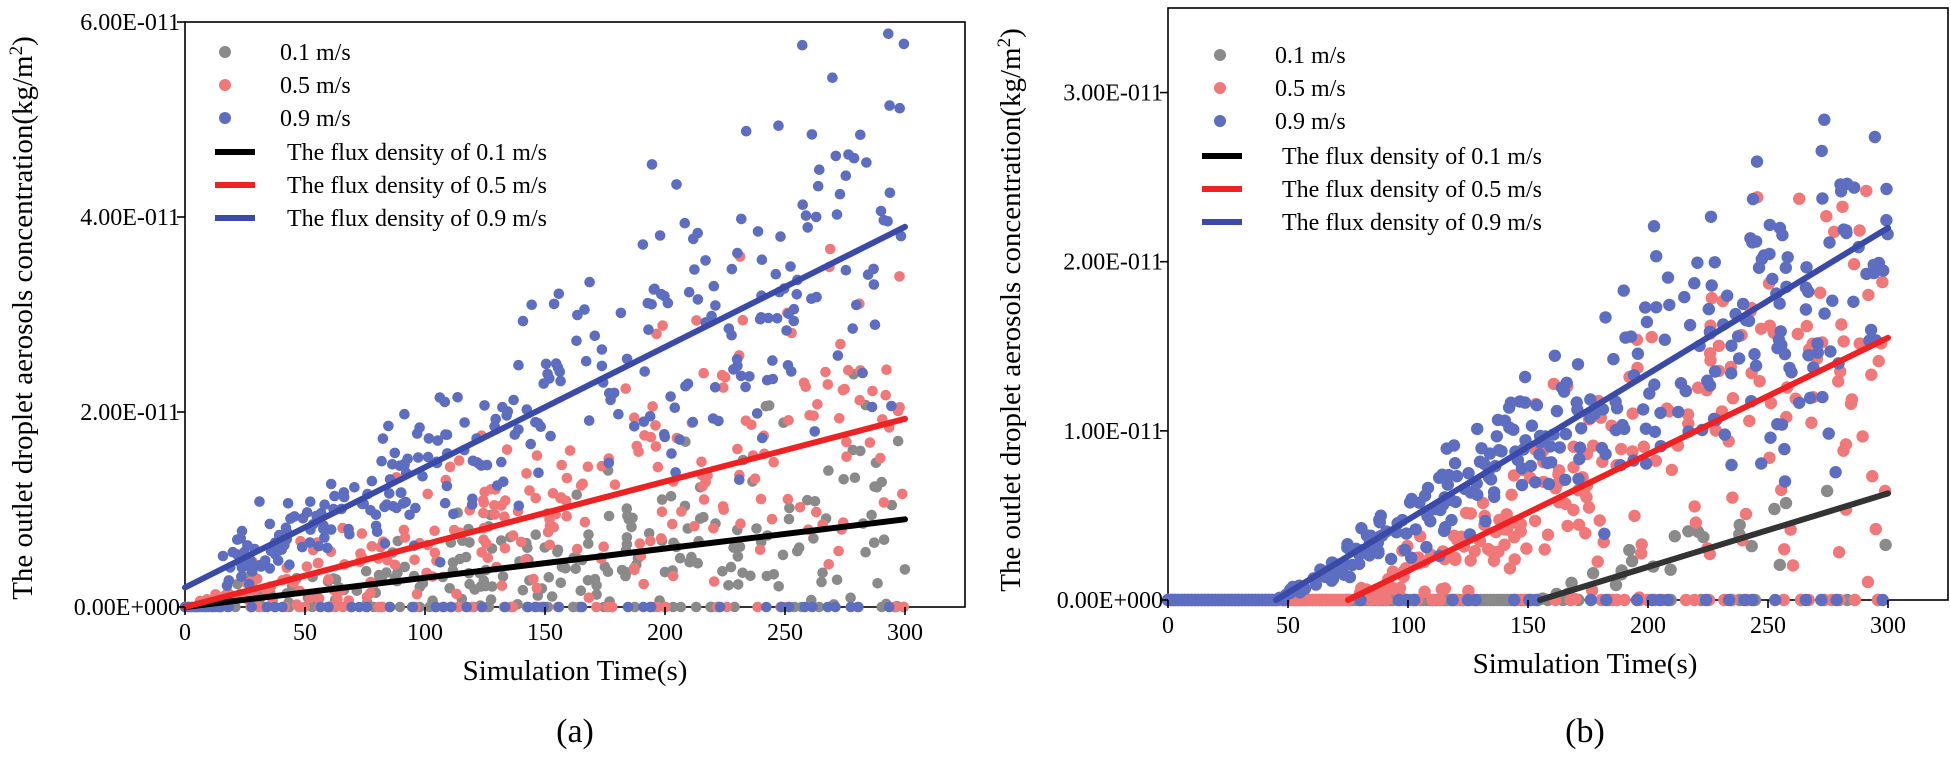 This screenshot has height=765, width=1950. What do you see at coordinates (1412, 190) in the screenshot?
I see `legend-label-b-4: The flux density of 0.5 m/s` at bounding box center [1412, 190].